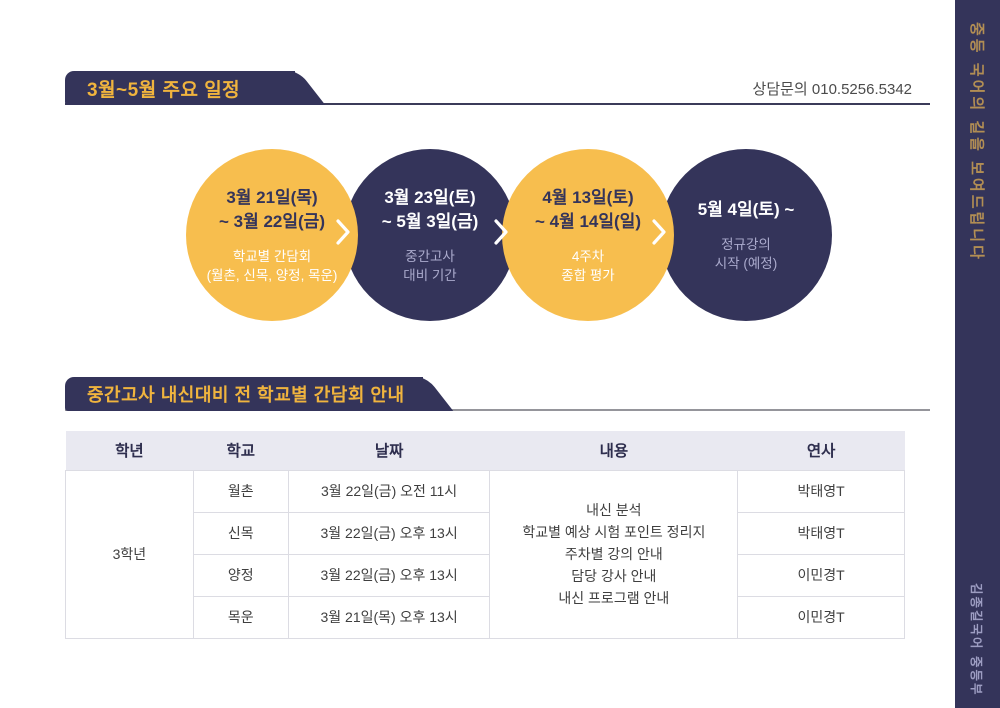 This screenshot has height=708, width=1000. I want to click on section-title: 중간고사 내신대비 전 학교별 간담회 안내, so click(246, 395).